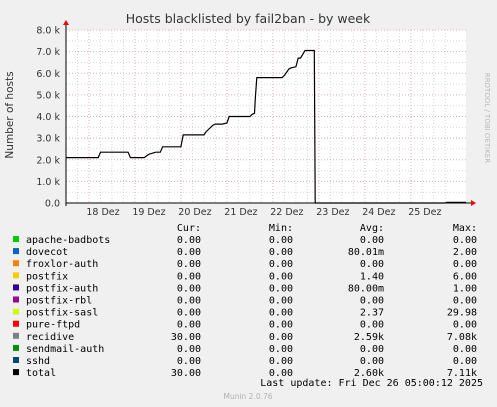 This screenshot has width=497, height=407. I want to click on legend-header-avg: Avg:, so click(372, 228).